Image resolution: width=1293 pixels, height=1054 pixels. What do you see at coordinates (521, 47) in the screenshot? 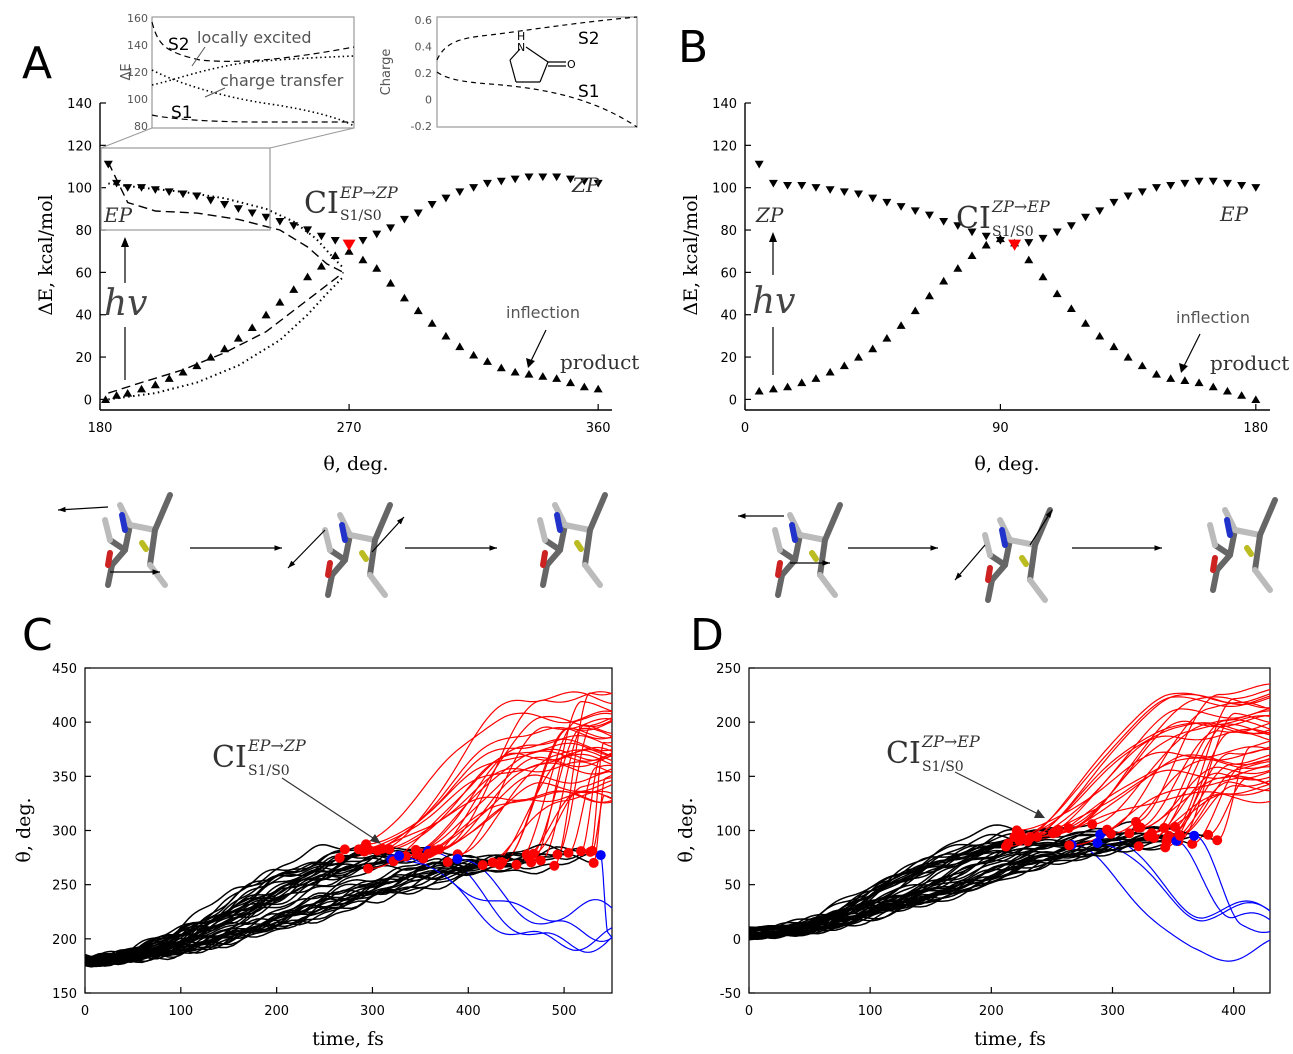
I see `structure-n-label: N` at bounding box center [521, 47].